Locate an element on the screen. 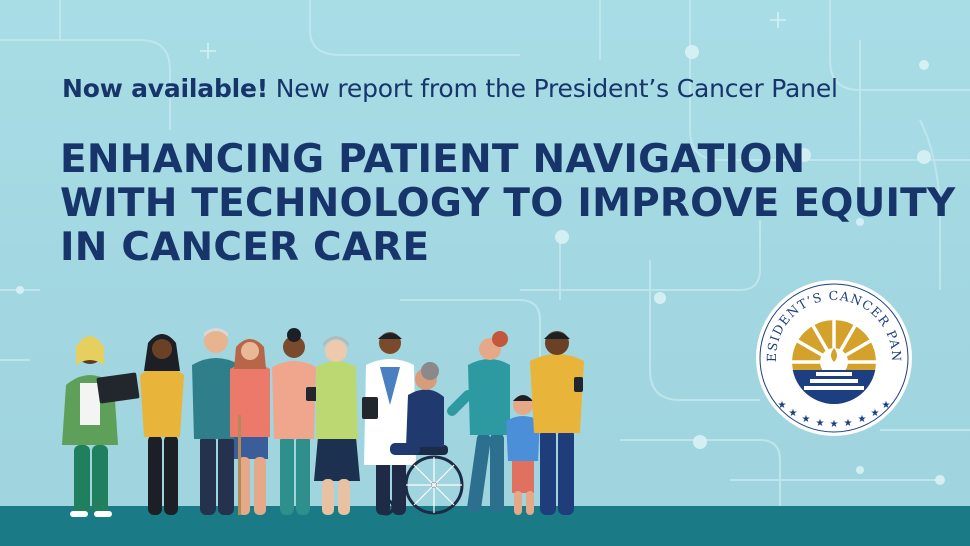  person-woman-teal is located at coordinates (478, 422).